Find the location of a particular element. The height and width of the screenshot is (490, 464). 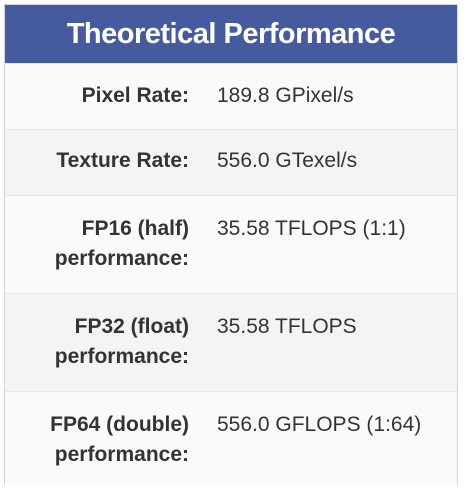

spec-label: FP64 (double) performance: is located at coordinates (119, 439).